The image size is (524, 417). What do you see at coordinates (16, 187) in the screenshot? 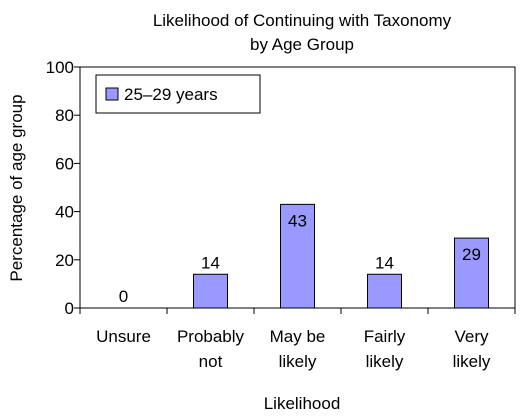
I see `y-axis-label: Percentage of age group` at bounding box center [16, 187].